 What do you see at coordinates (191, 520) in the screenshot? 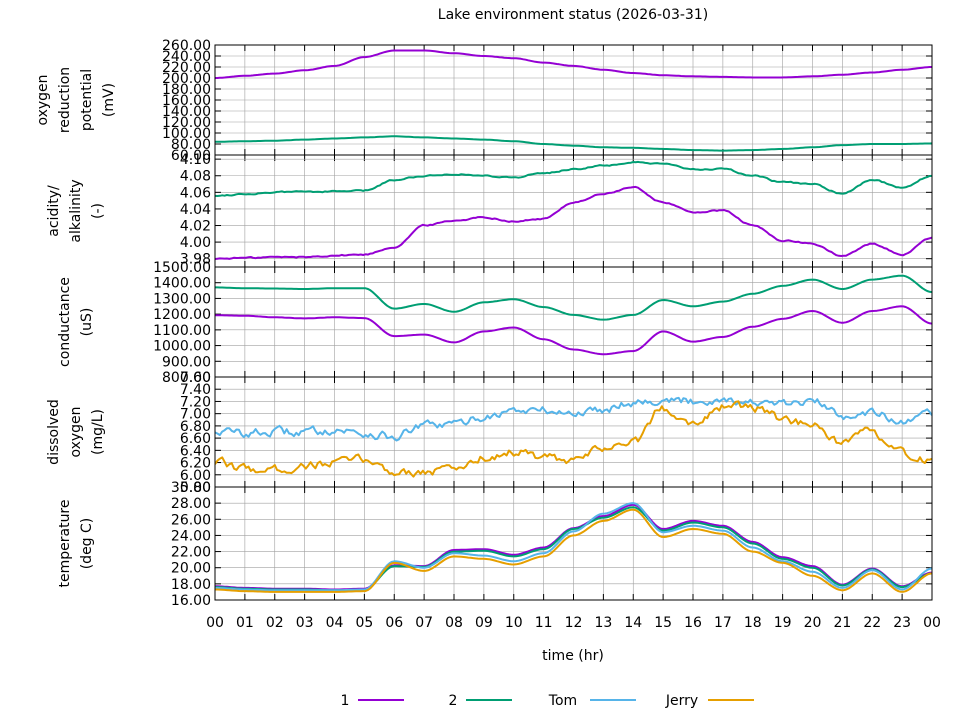
I see `y-tick-label: 26.00` at bounding box center [191, 520].